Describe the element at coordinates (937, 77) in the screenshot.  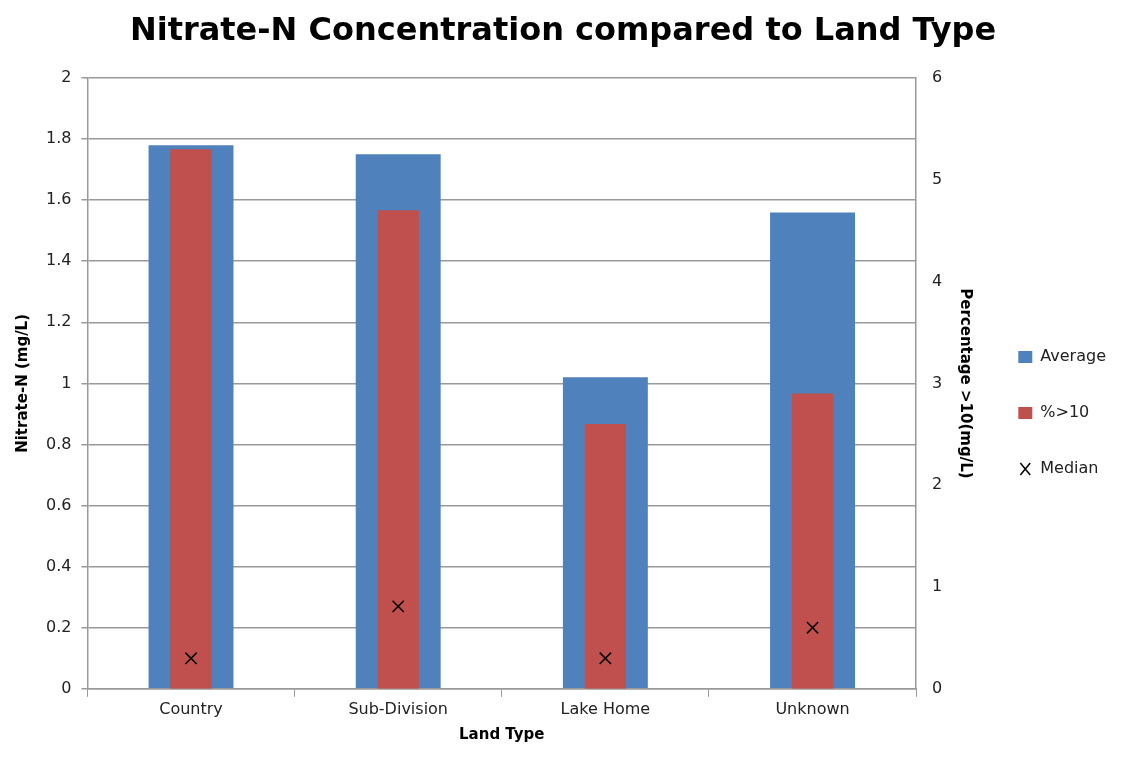
I see `y2-tick-label: 6` at that location.